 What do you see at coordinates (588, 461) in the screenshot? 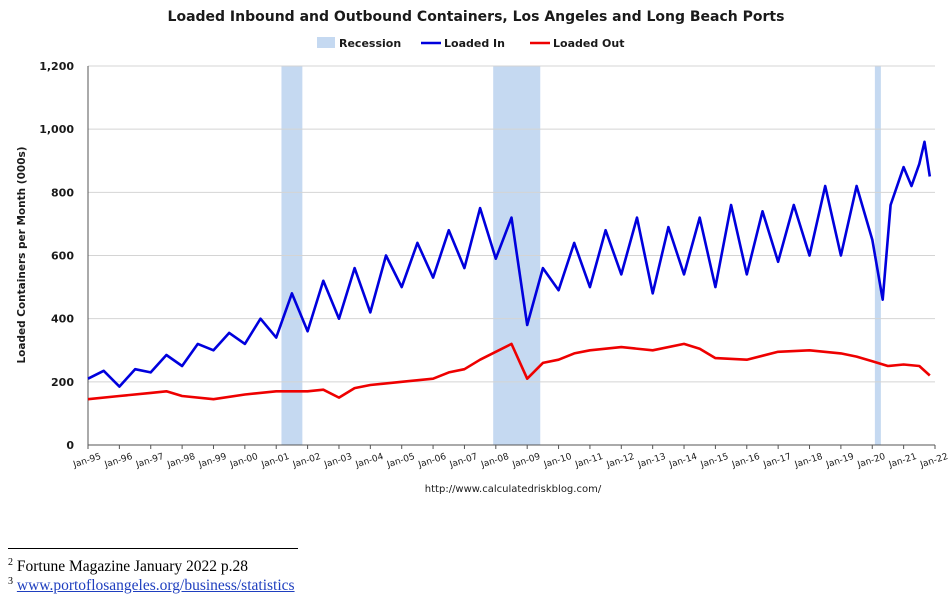
I see `x-tick-label: Jan-11` at bounding box center [588, 461].